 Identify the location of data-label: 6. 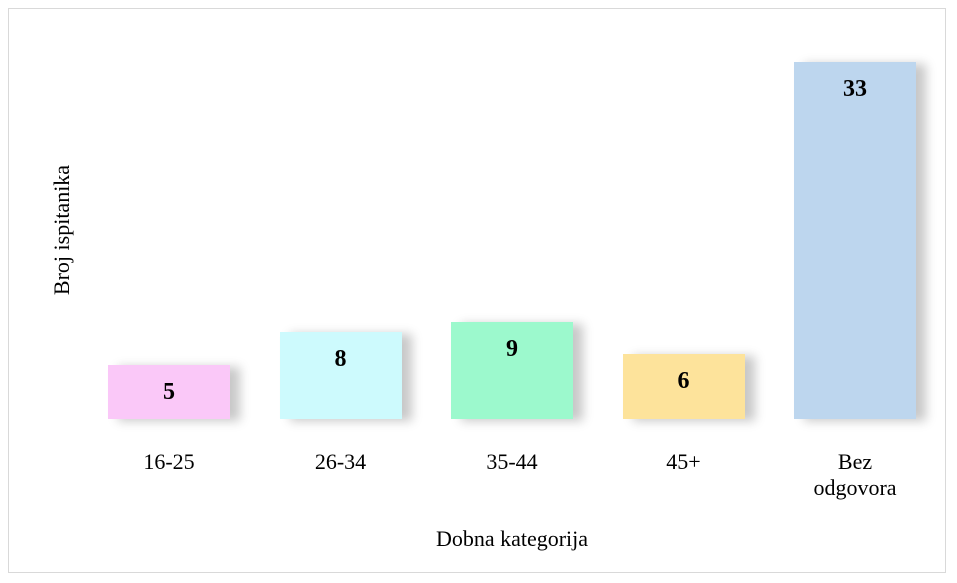
(683, 381).